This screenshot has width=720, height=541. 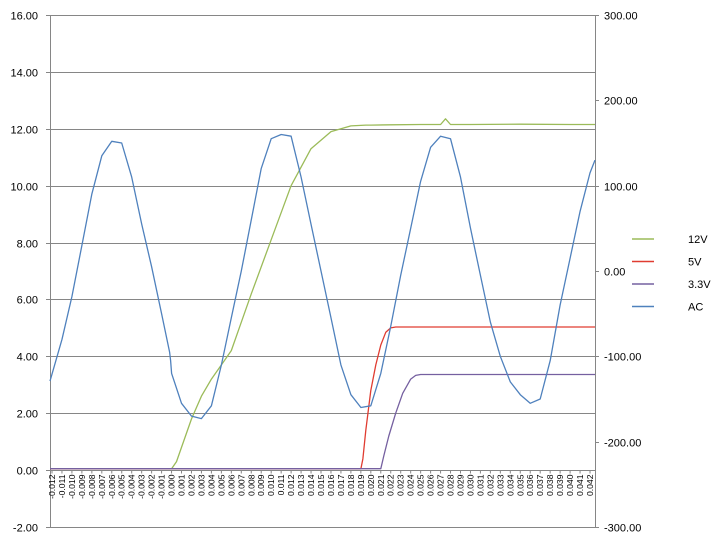 I want to click on x-axis-tick-label: 0.001, so click(x=182, y=485).